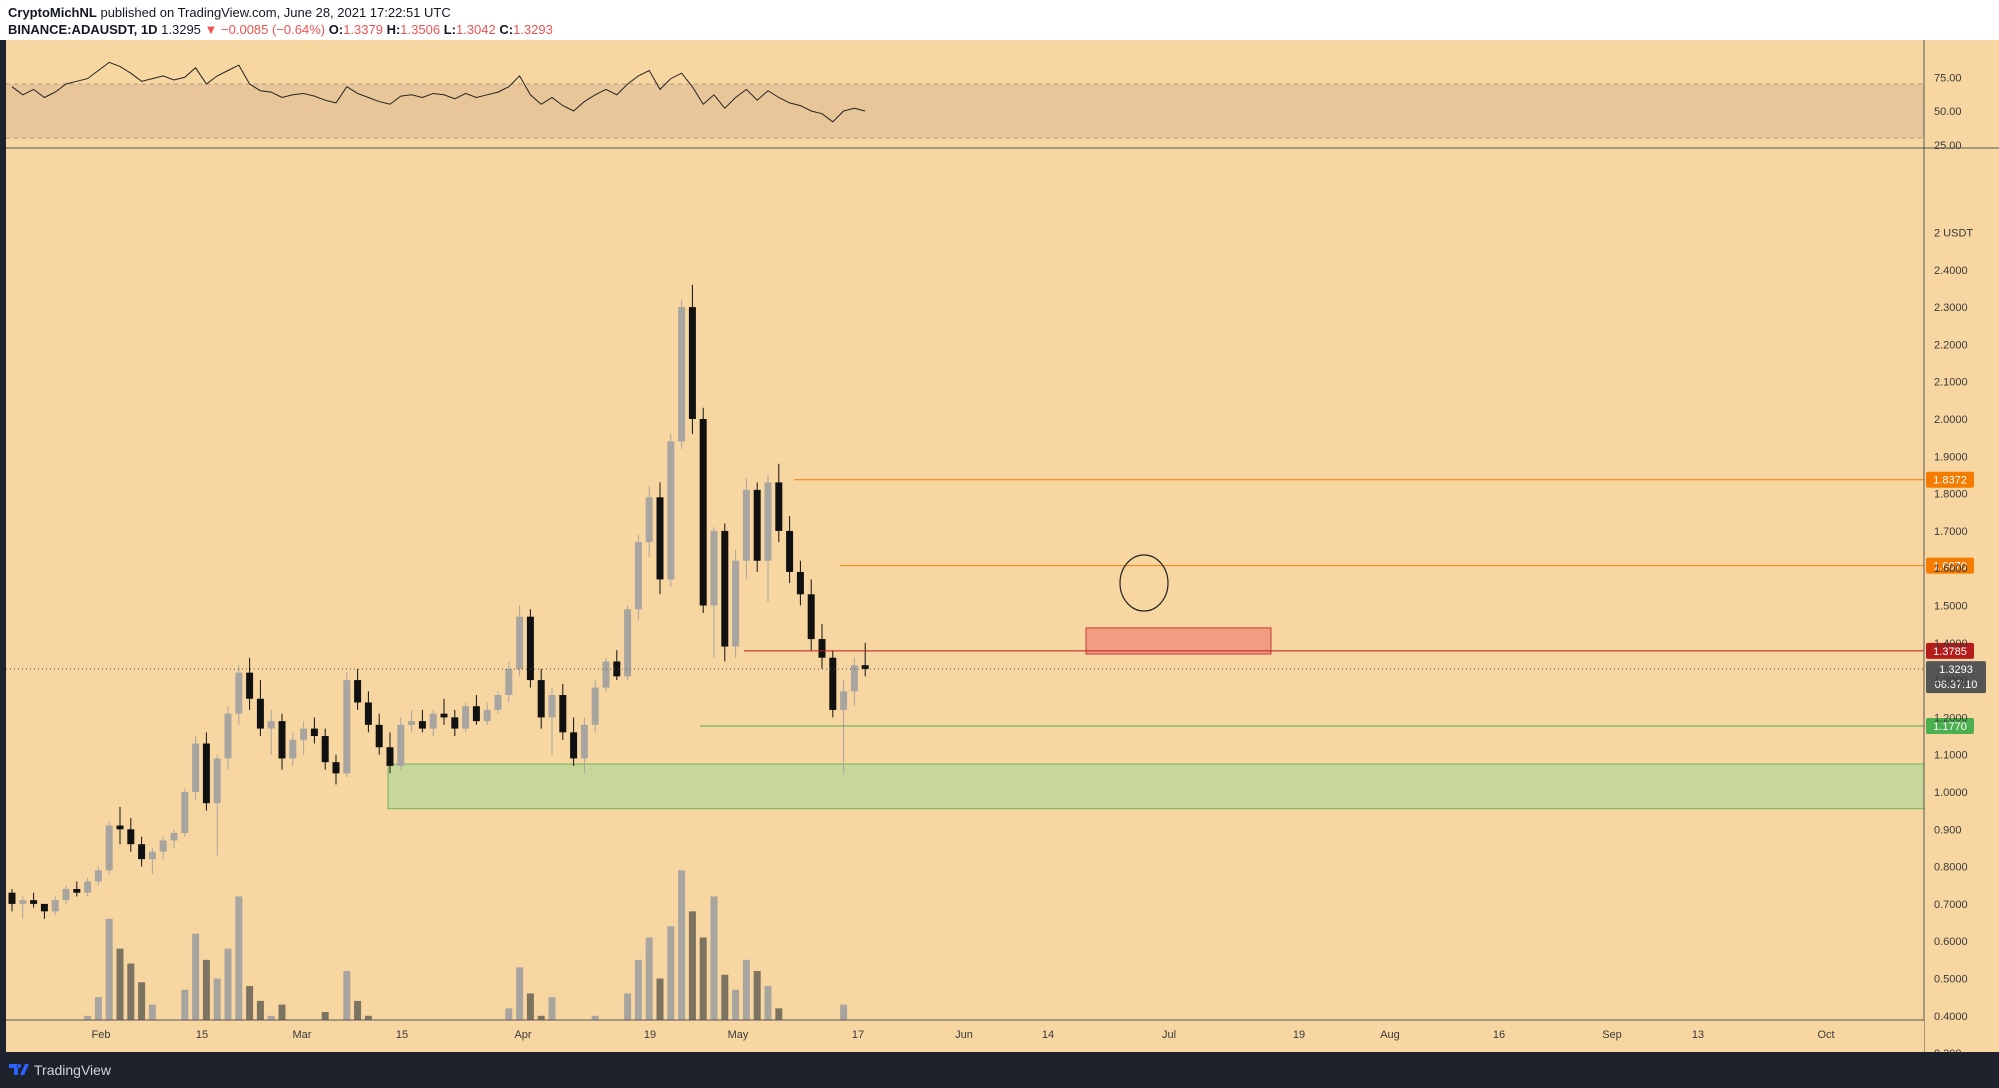  Describe the element at coordinates (52, 12) in the screenshot. I see `author-name: CryptoMichNL` at that location.